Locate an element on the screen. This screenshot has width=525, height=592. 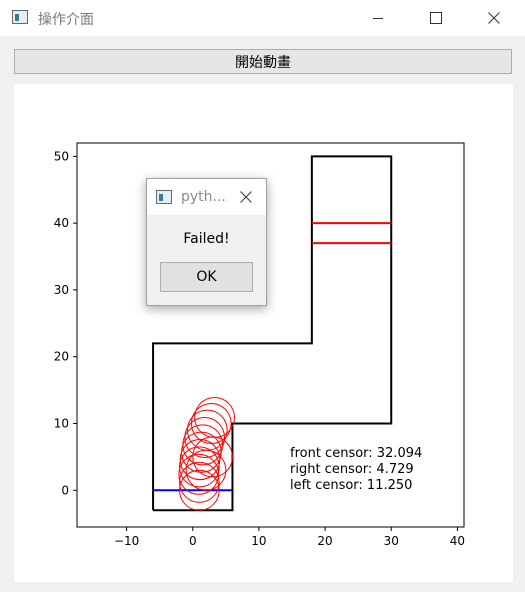
title-bar: 操作介面 is located at coordinates (262, 18).